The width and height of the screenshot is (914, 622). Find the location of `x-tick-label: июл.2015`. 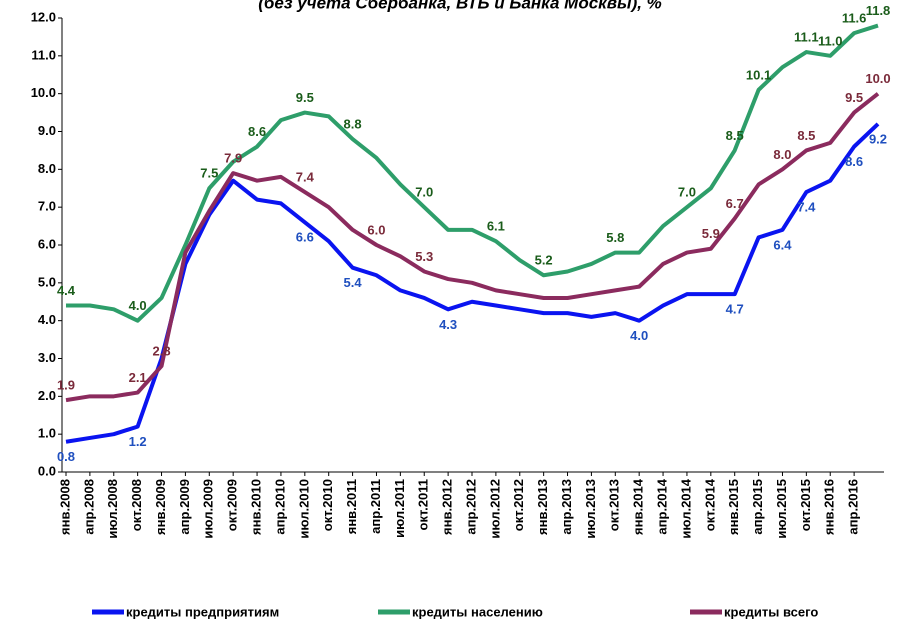

x-tick-label: июл.2015 is located at coordinates (781, 509).